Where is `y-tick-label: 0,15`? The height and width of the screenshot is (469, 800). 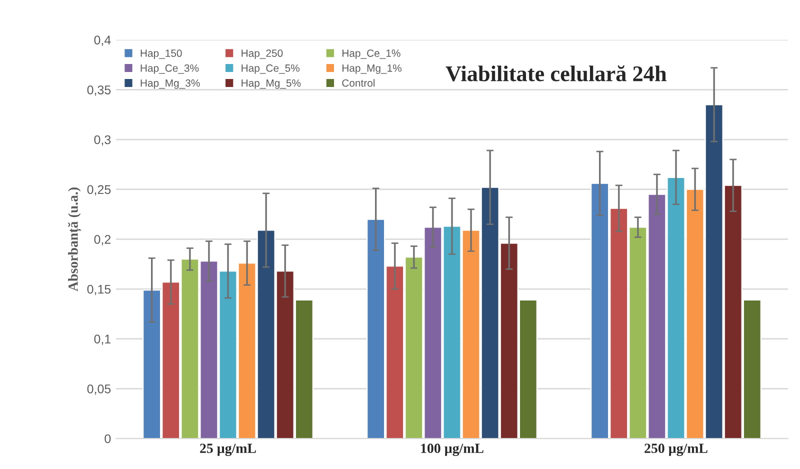 y-tick-label: 0,15 is located at coordinates (99, 290).